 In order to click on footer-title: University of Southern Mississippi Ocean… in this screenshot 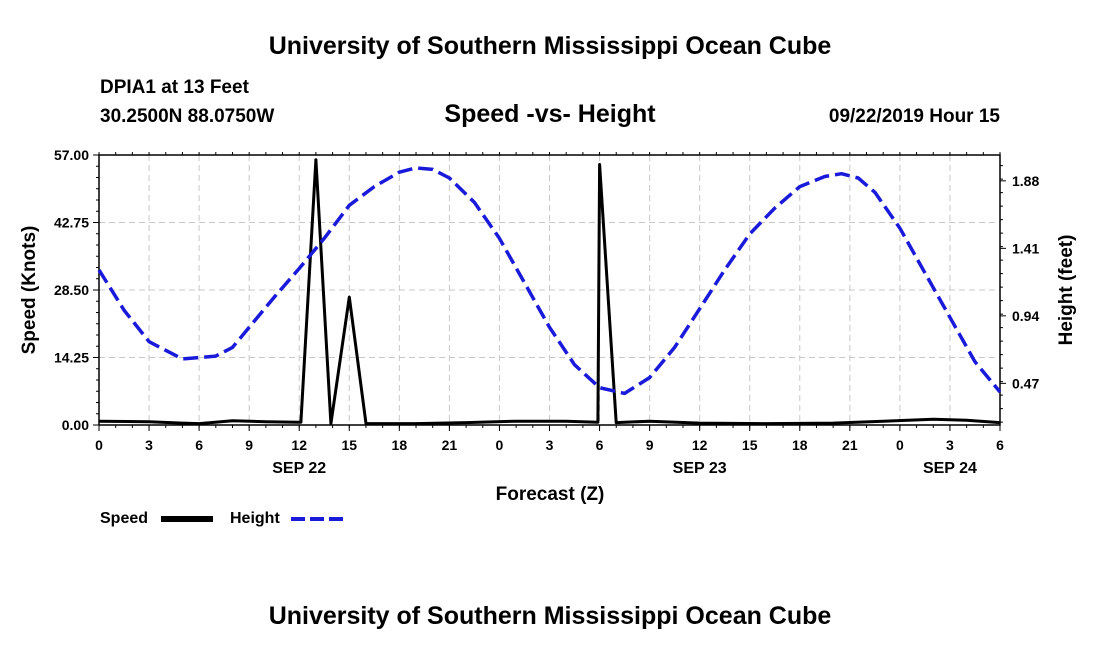, I will do `click(550, 616)`.